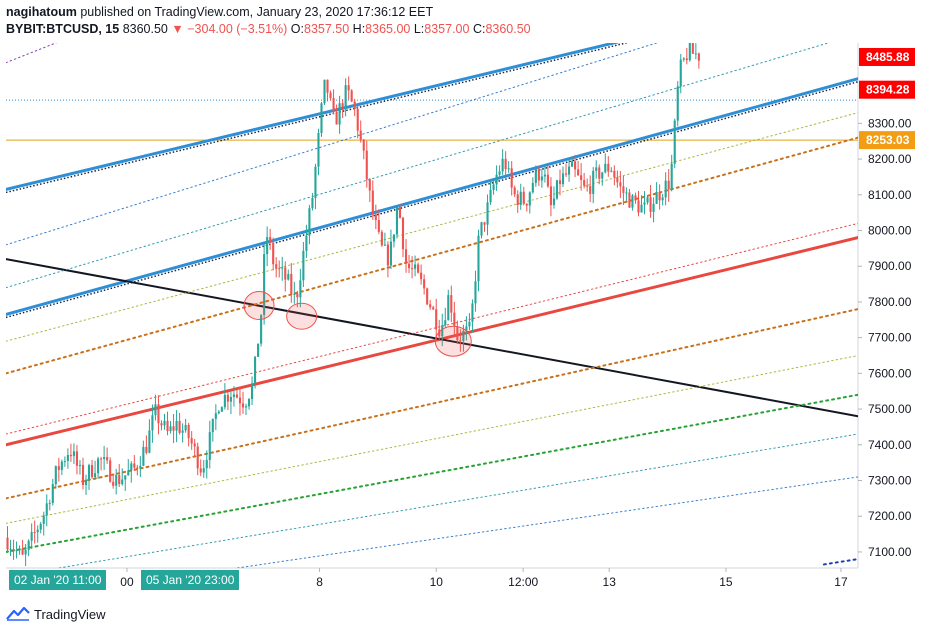  I want to click on price-tick-label: 7300.00, so click(890, 481).